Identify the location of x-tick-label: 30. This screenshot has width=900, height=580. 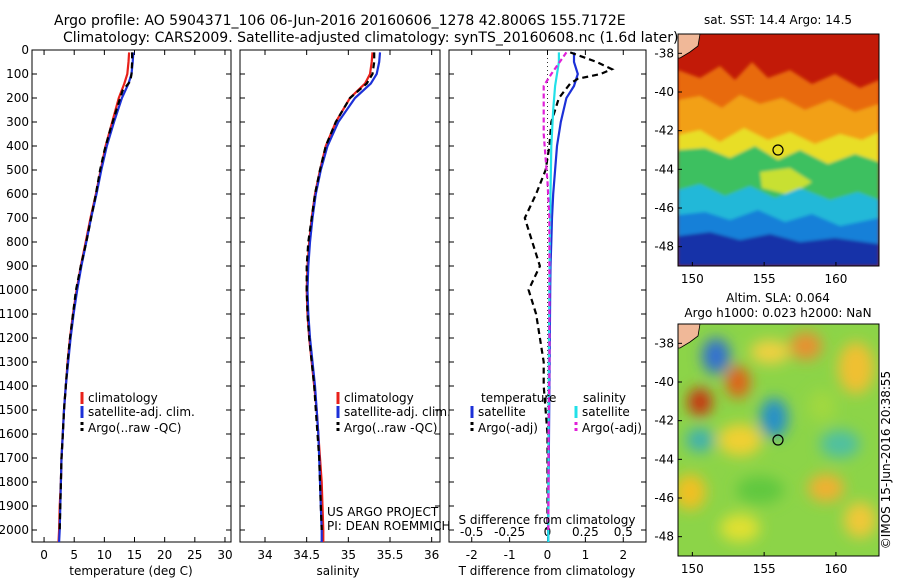
(224, 555).